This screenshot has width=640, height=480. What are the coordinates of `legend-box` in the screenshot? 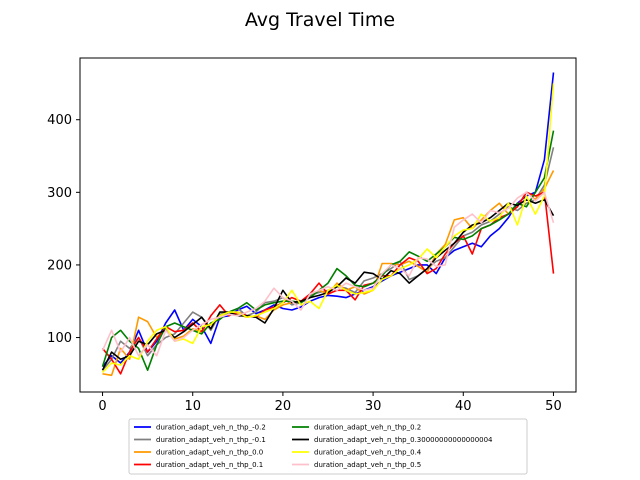 It's located at (328, 446).